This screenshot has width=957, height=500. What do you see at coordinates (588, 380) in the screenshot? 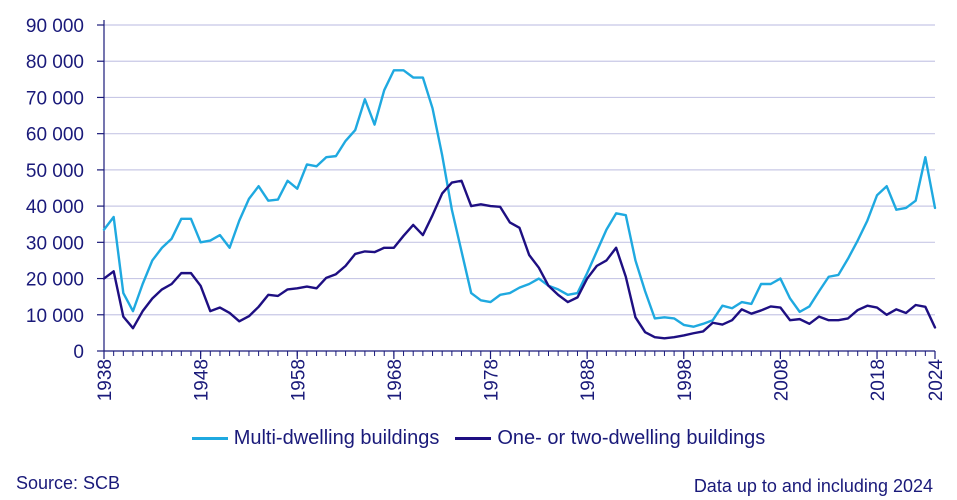
I see `x-tick-label: 1988` at bounding box center [588, 380].